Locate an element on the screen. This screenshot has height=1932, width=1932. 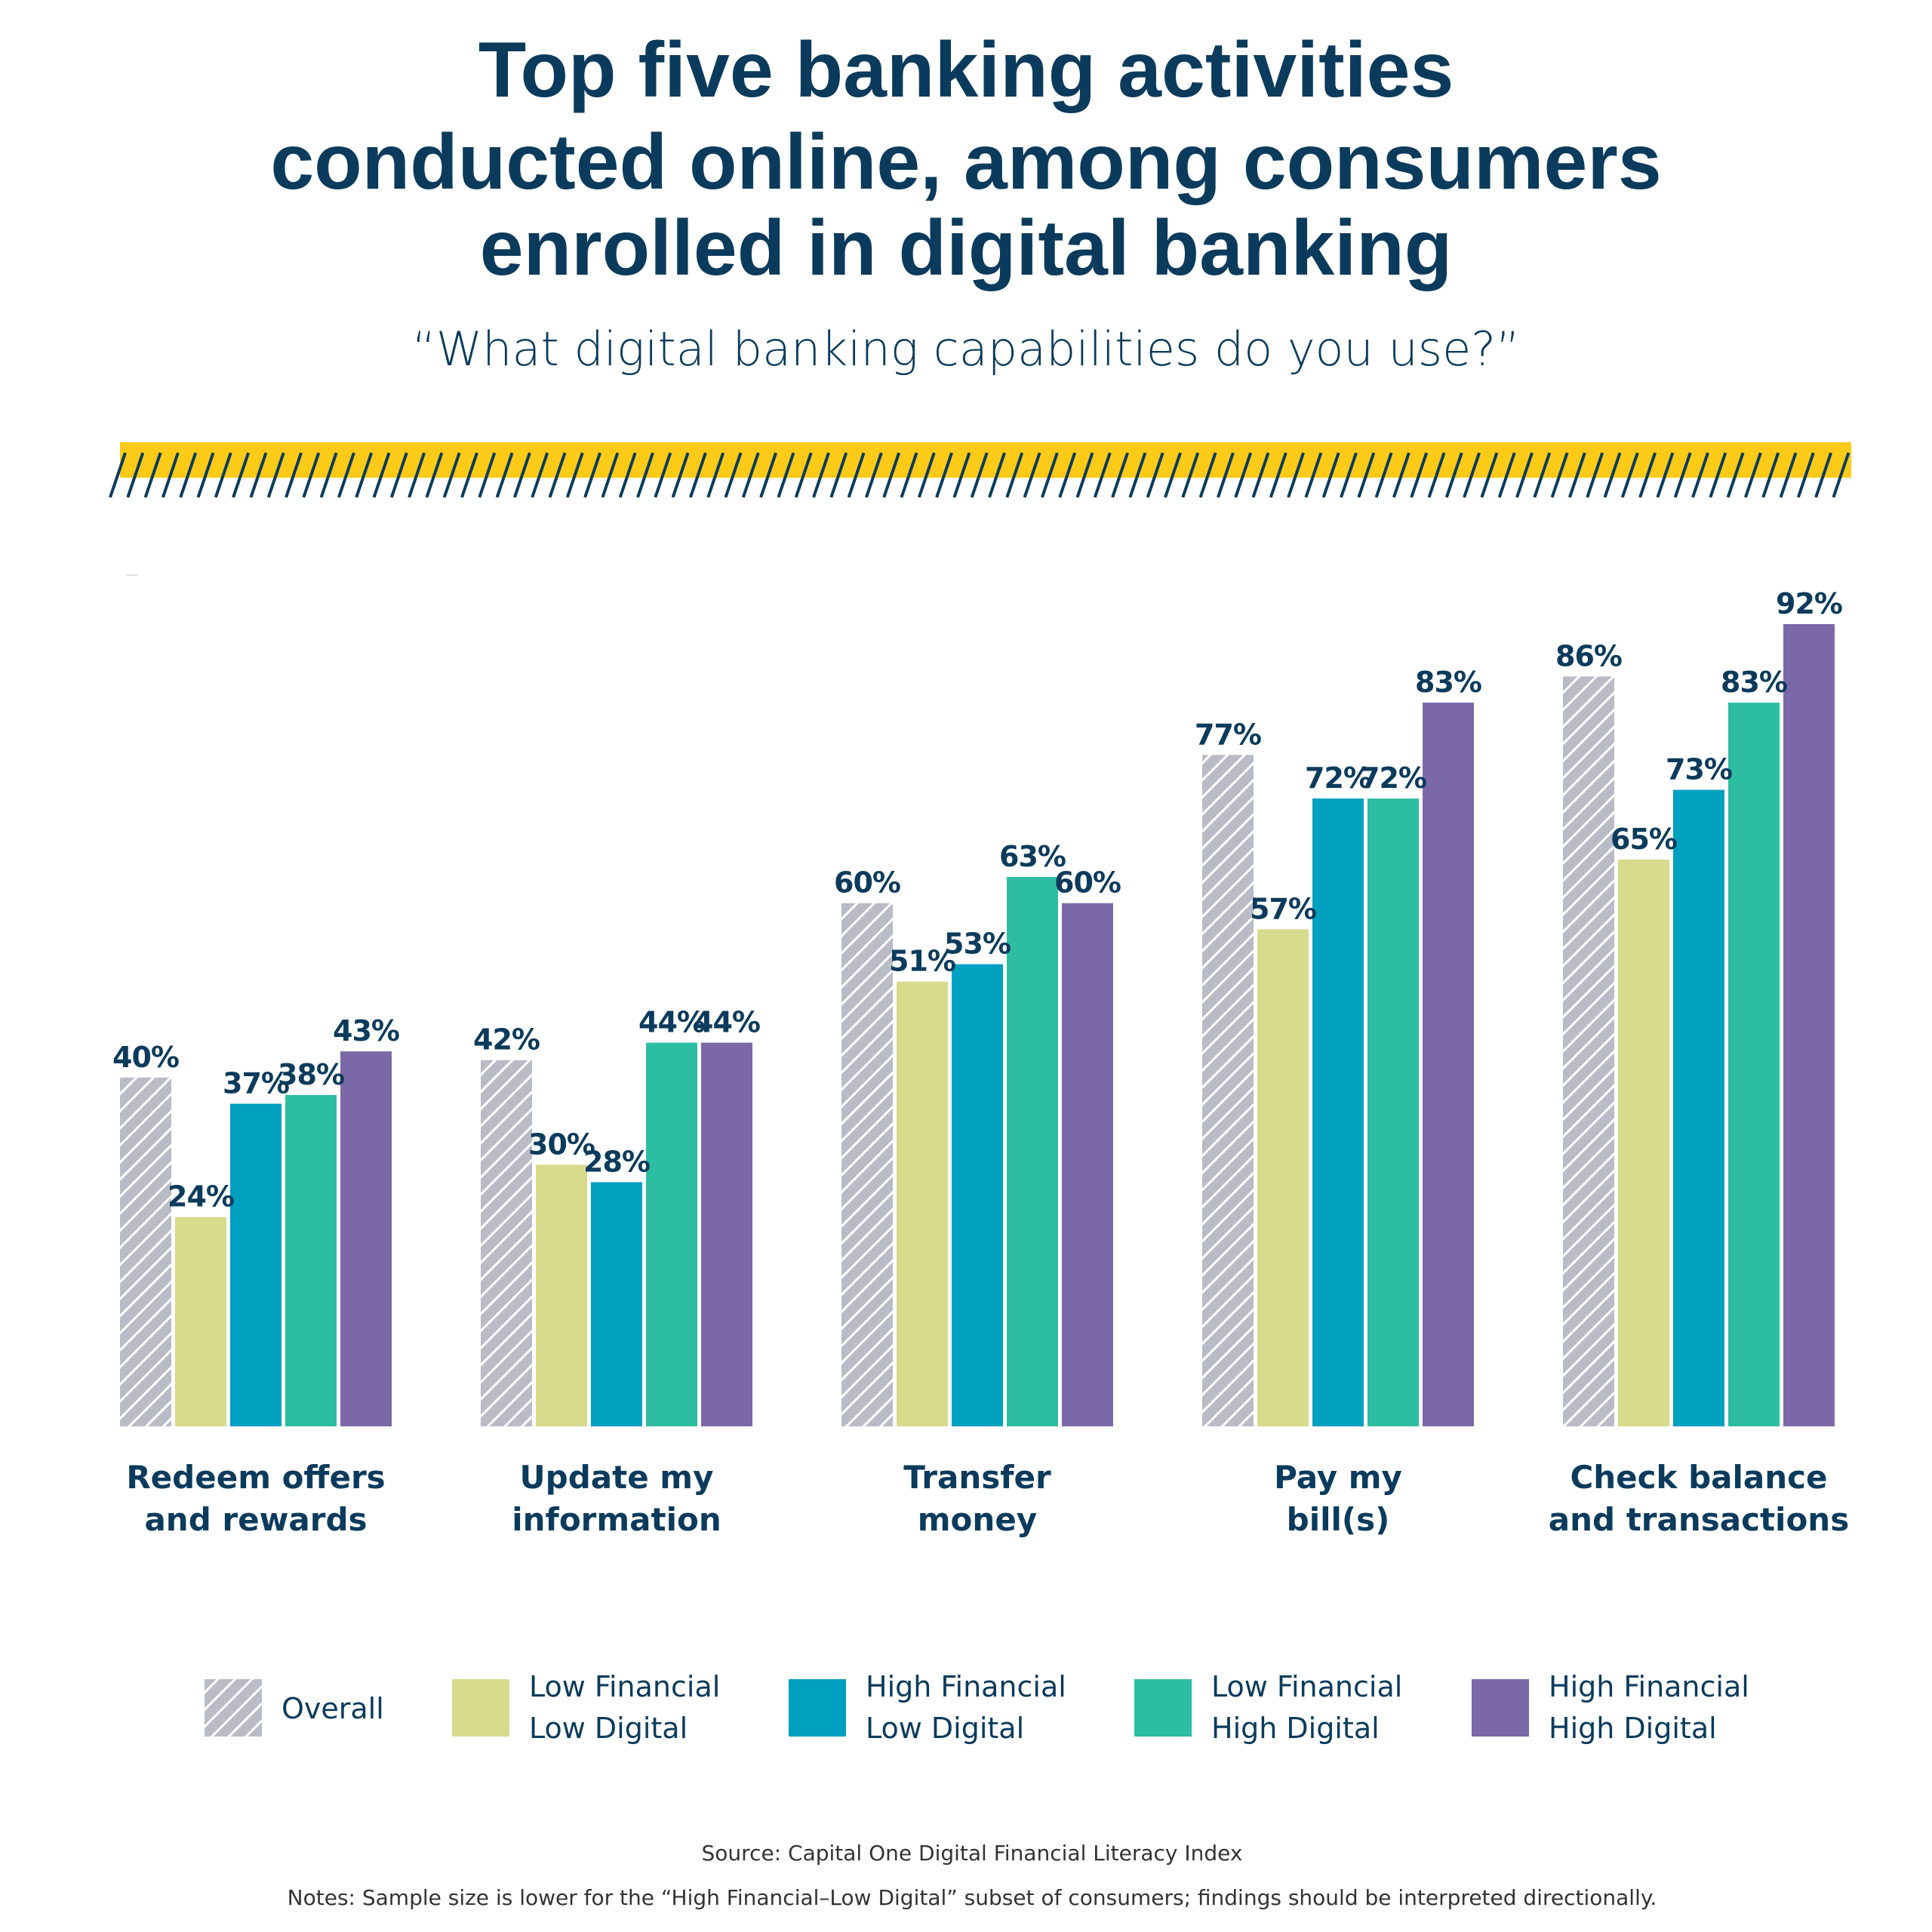
legend-label: High Financial is located at coordinates (966, 1686).